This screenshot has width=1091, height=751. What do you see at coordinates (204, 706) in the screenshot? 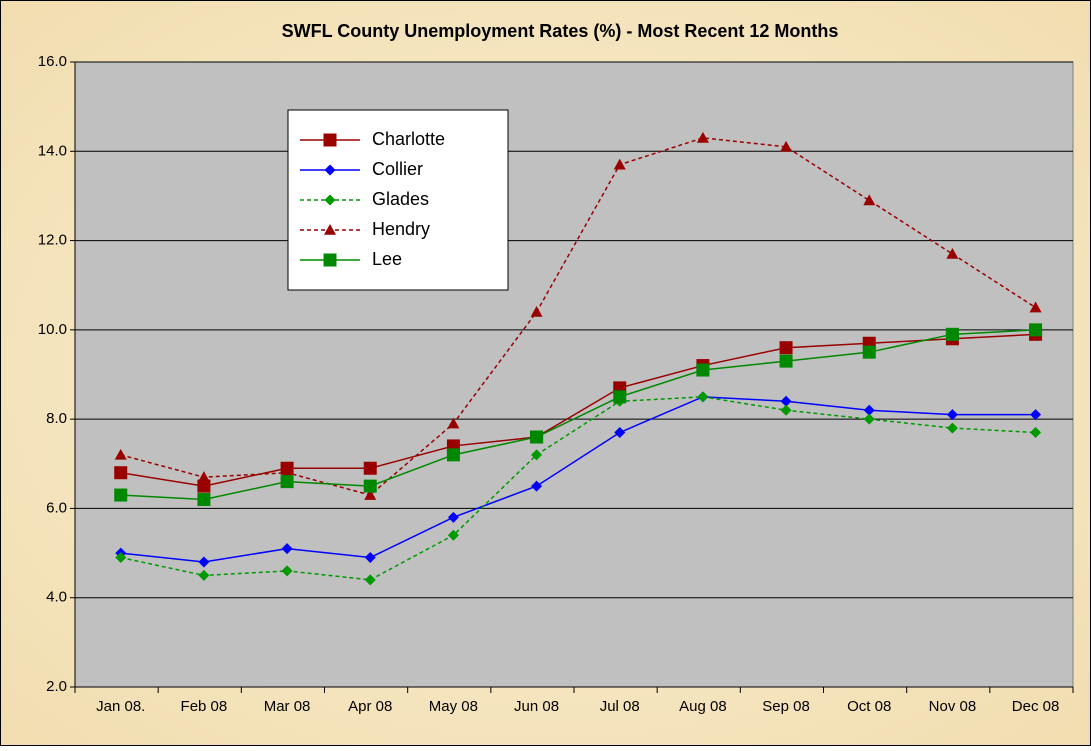
I see `x-tick-label: Feb 08` at bounding box center [204, 706].